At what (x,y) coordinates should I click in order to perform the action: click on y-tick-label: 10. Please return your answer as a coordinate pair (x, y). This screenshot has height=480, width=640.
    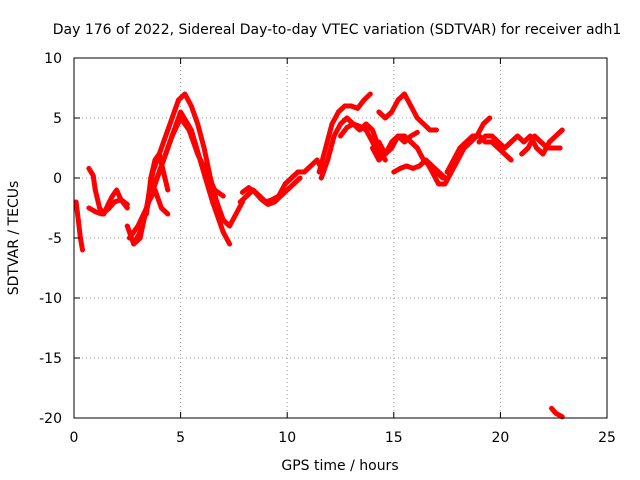
    Looking at the image, I should click on (53, 59).